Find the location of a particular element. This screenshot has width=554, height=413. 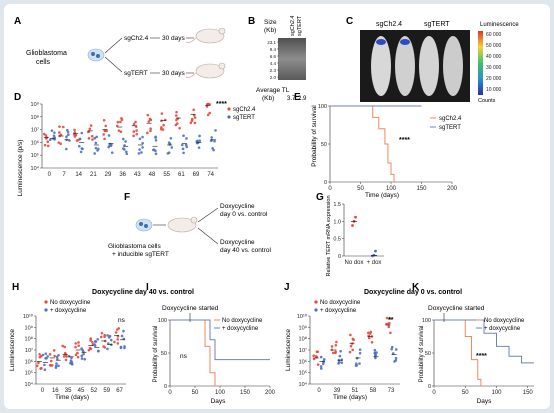

scale-tick-label: 60 000 is located at coordinates (494, 35).